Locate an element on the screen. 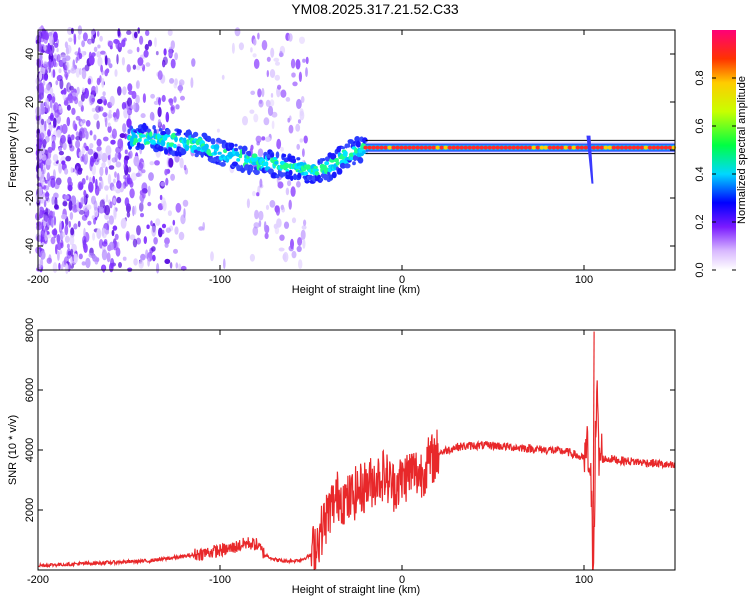 The height and width of the screenshot is (600, 750). colorbar-label: Normalized spectral amplitude is located at coordinates (742, 150).